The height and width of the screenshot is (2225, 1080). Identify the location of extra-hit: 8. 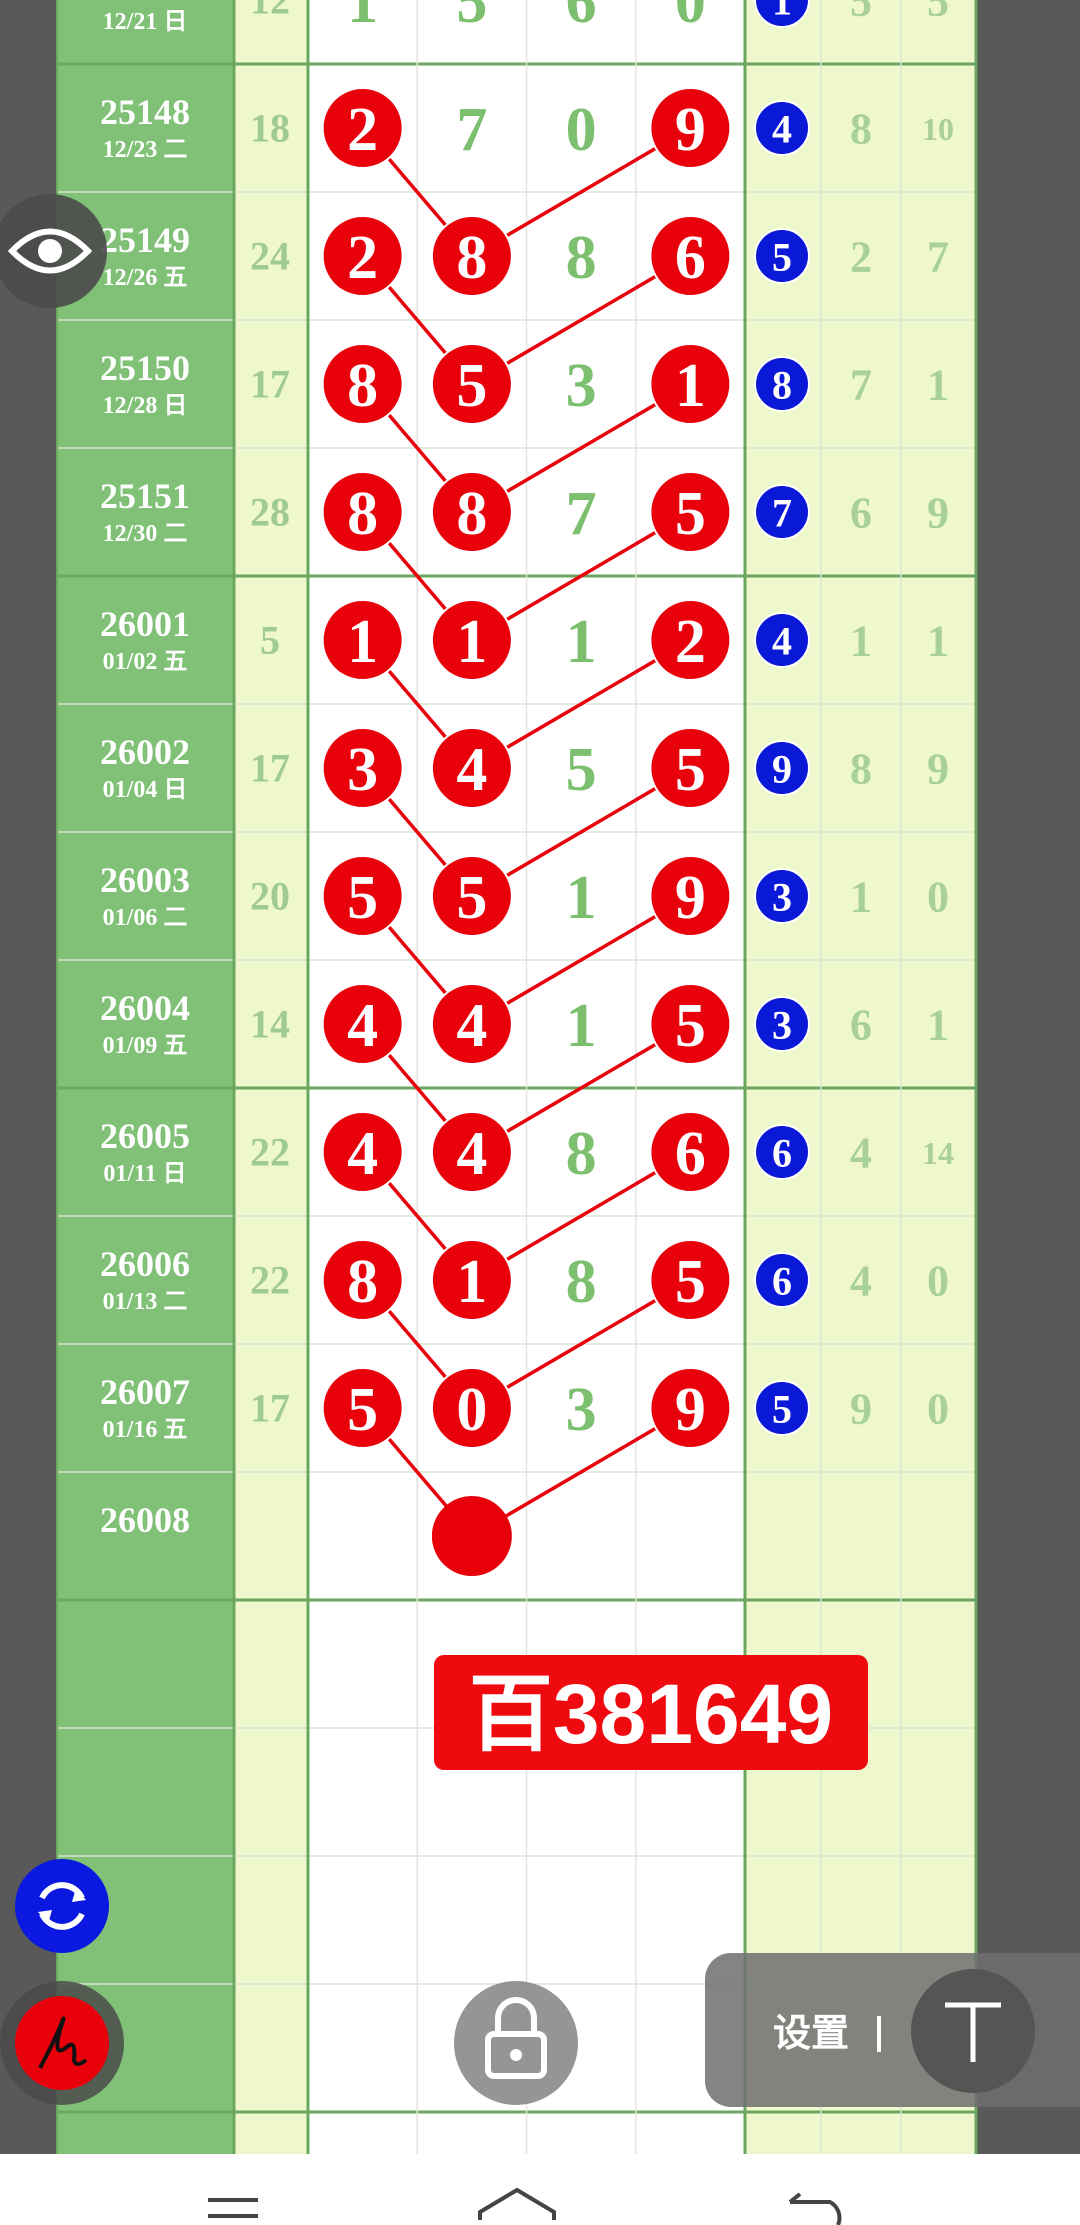
(782, 385).